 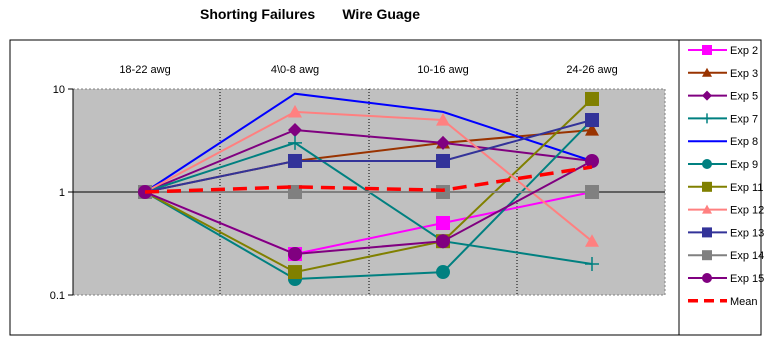 I want to click on legend-item-exp-15: Exp 15, so click(x=726, y=279).